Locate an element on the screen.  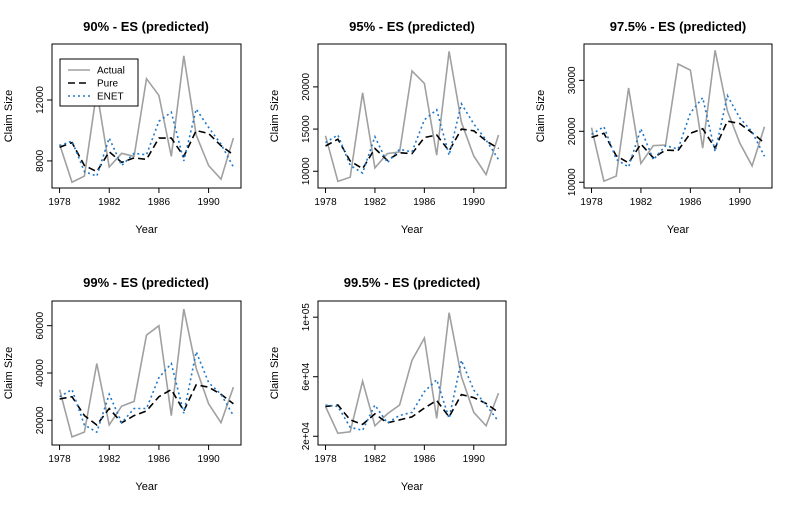
y-tick-label: 12000 is located at coordinates (40, 100).